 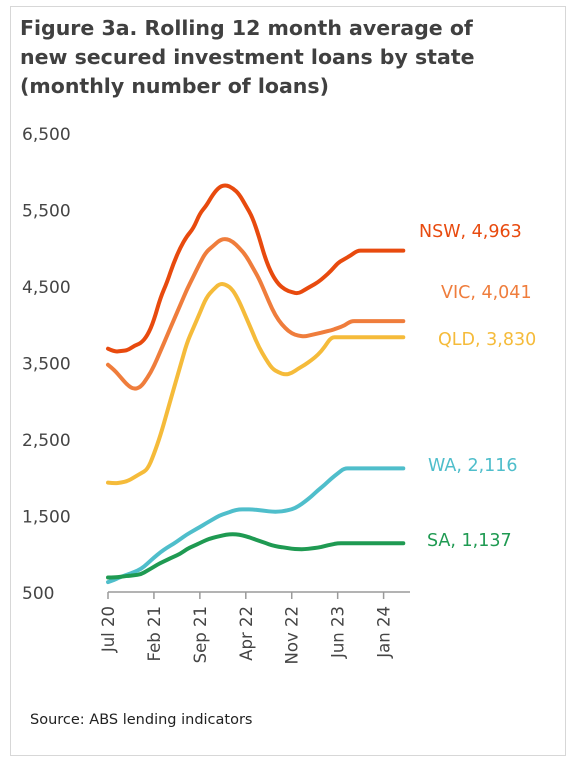 What do you see at coordinates (247, 57) in the screenshot?
I see `chart-title-line-2: new secured investment loans by state` at bounding box center [247, 57].